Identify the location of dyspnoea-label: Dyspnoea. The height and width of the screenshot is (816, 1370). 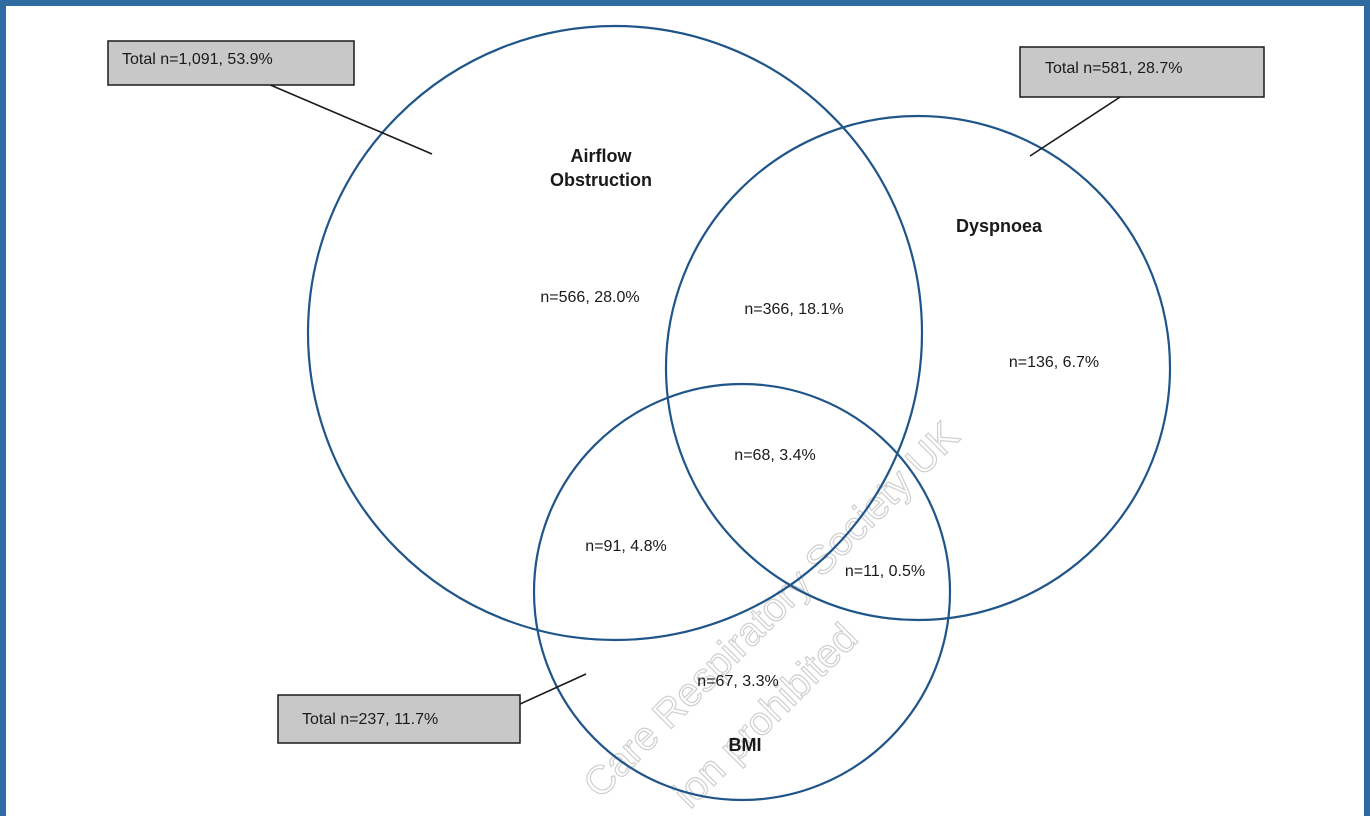
(999, 226).